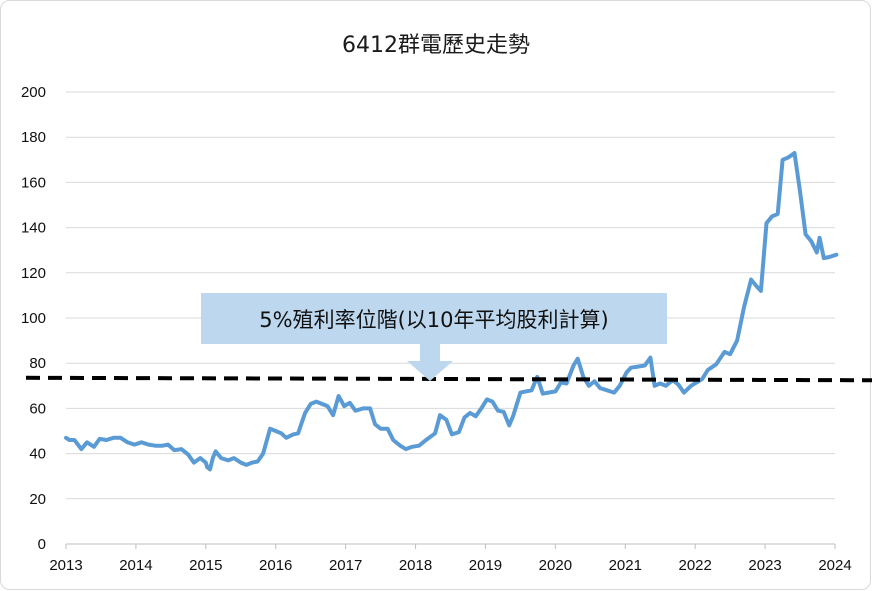  What do you see at coordinates (33, 92) in the screenshot?
I see `y-tick-label: 200` at bounding box center [33, 92].